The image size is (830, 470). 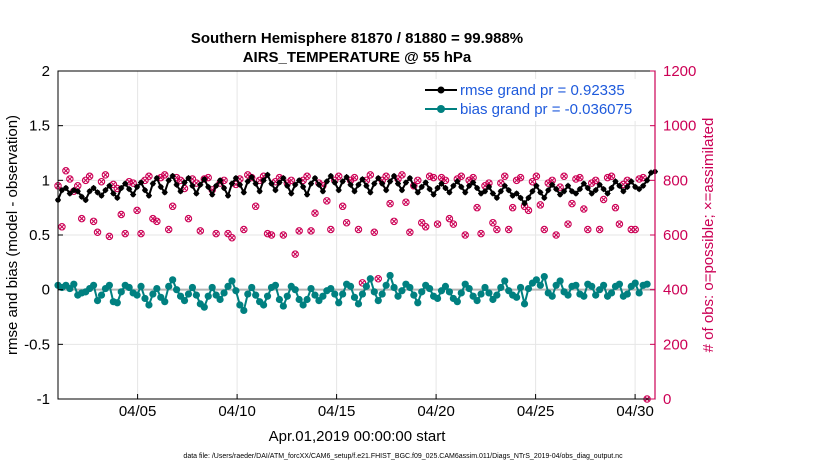 I want to click on legend-rmse-marker, so click(x=441, y=90).